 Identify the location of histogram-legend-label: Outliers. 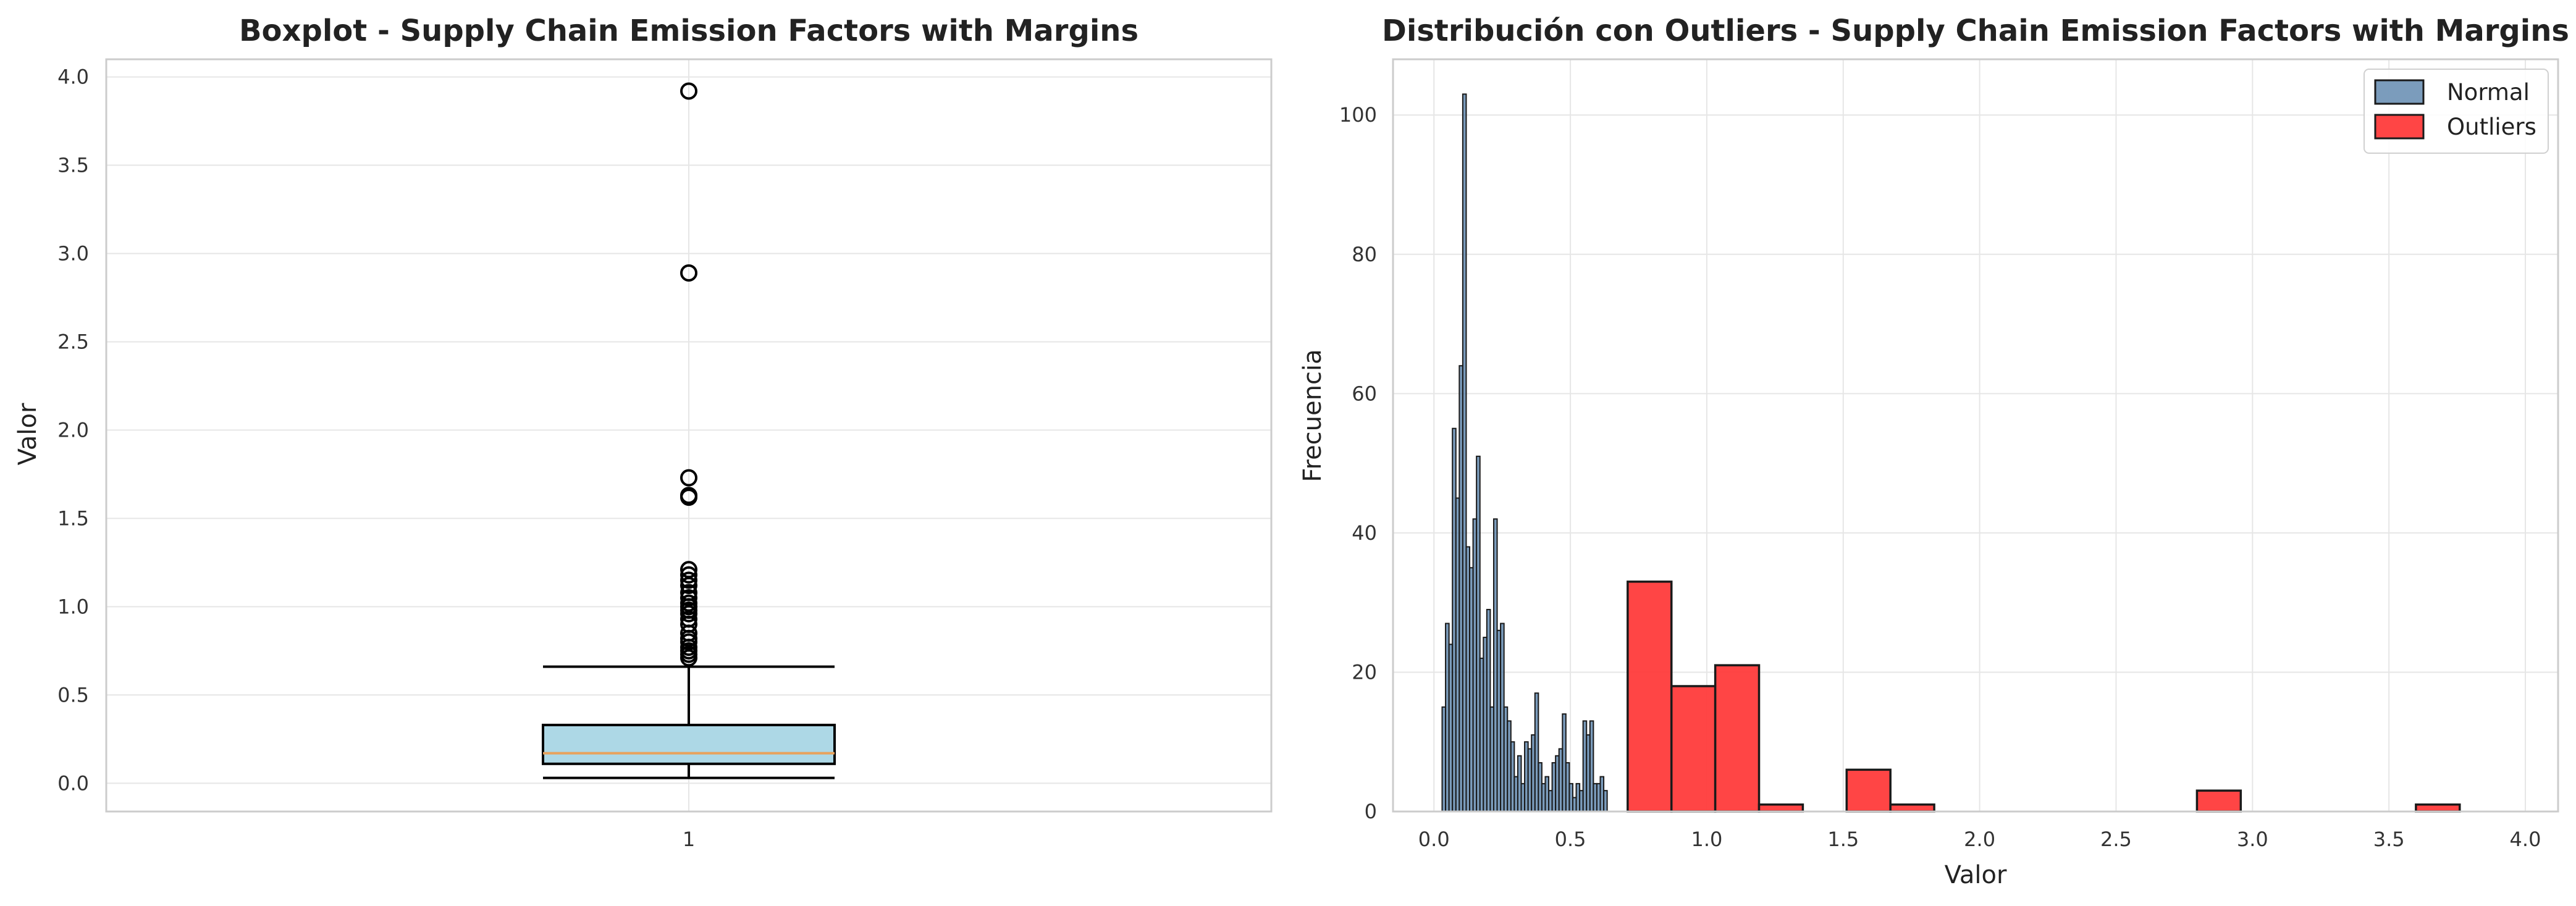
(2491, 127).